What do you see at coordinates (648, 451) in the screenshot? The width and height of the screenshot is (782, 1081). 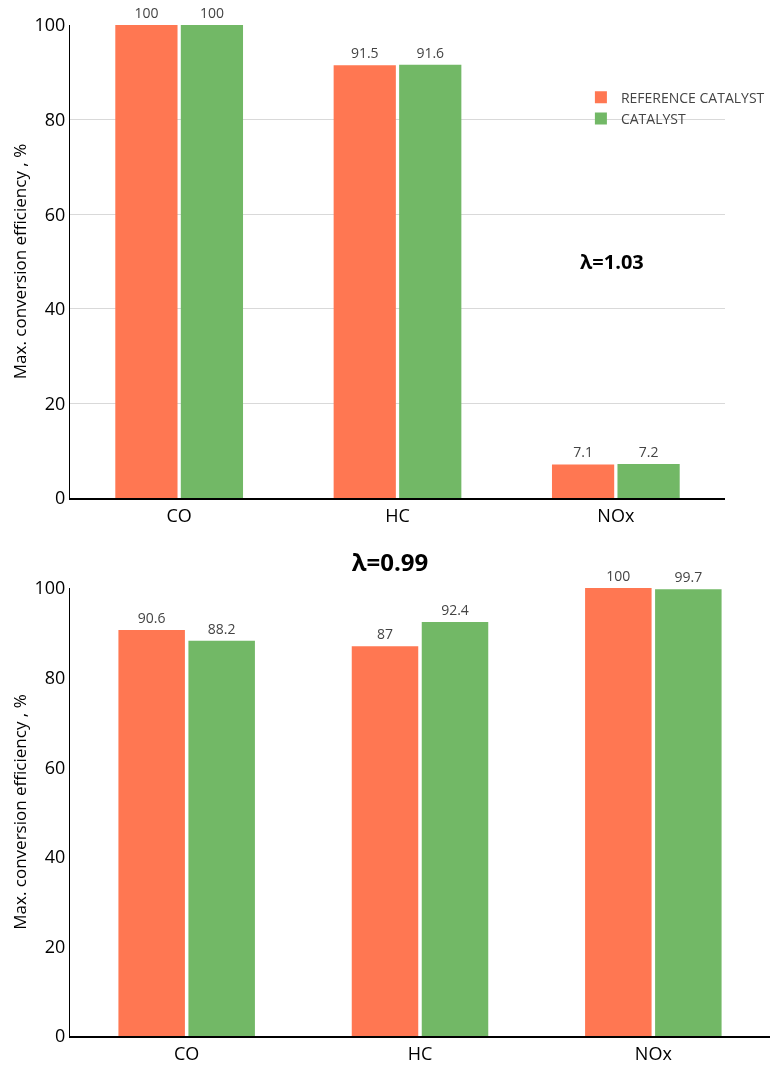 I see `data-label: 7.2` at bounding box center [648, 451].